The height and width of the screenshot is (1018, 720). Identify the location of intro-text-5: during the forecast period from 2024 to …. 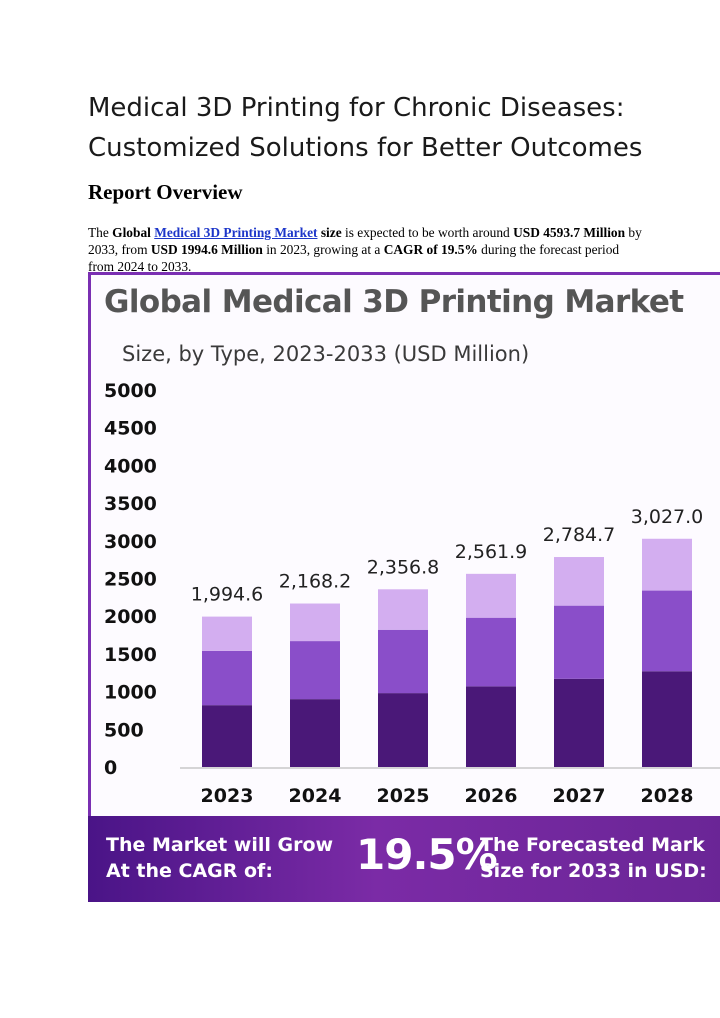
(354, 258).